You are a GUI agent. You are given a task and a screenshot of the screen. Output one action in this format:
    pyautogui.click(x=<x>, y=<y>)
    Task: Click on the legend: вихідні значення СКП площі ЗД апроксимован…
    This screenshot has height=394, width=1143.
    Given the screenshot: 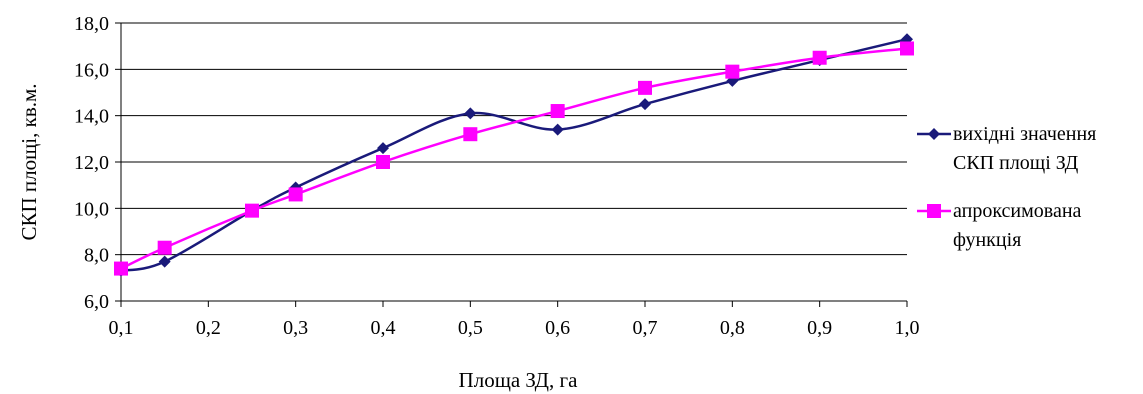 What is the action you would take?
    pyautogui.click(x=1006, y=187)
    